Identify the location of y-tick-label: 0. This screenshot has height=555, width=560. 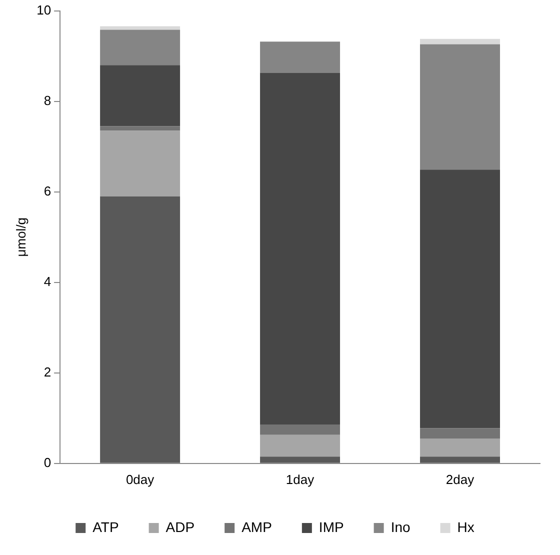
(48, 462).